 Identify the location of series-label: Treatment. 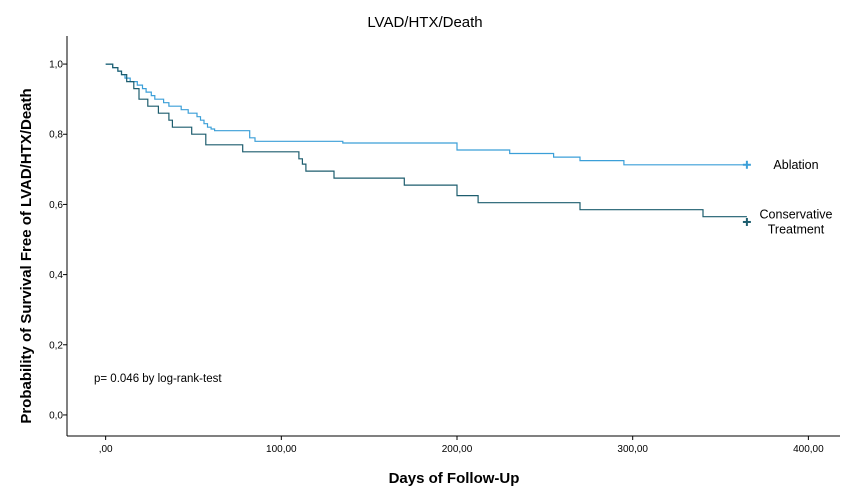
(796, 229).